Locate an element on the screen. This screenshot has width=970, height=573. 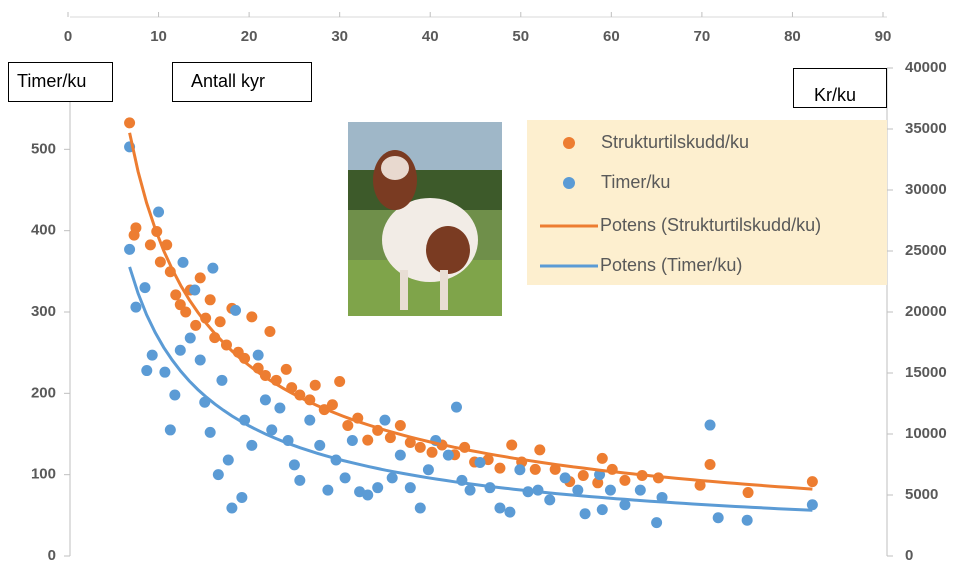
x-tick-label: 0 is located at coordinates (68, 36).